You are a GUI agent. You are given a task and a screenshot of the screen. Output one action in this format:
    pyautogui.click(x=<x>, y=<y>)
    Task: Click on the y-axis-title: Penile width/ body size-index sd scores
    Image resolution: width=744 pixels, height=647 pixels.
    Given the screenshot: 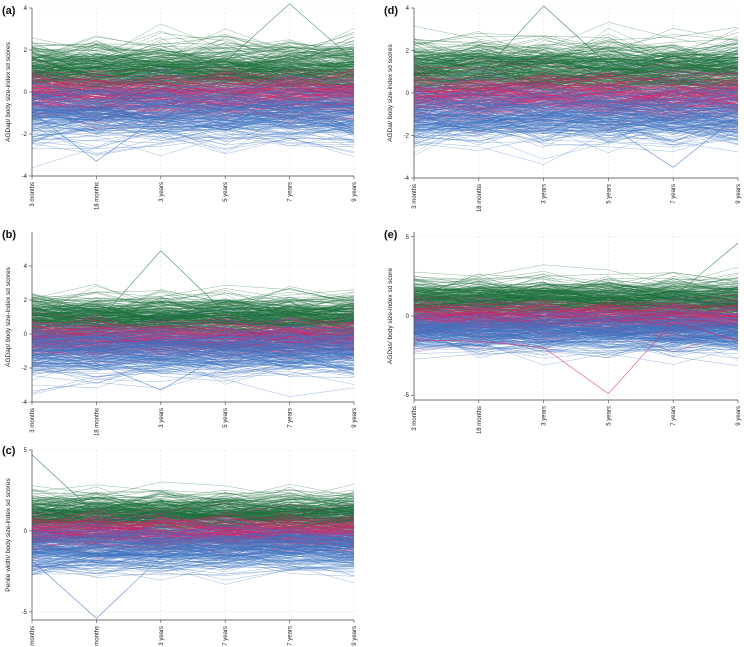 What is the action you would take?
    pyautogui.click(x=8, y=535)
    